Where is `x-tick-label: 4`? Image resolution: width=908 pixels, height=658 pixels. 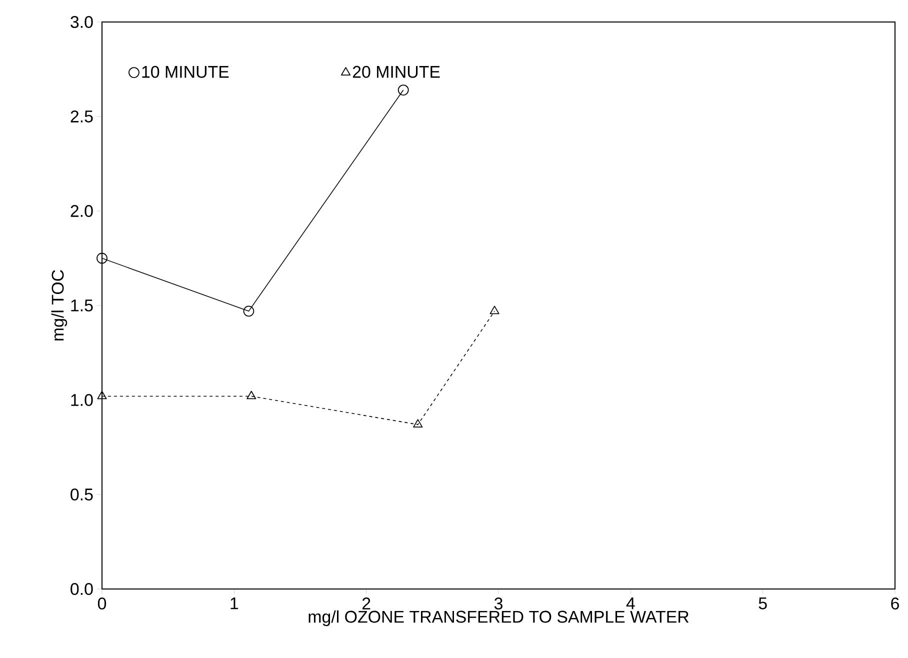 x-tick-label: 4 is located at coordinates (630, 604).